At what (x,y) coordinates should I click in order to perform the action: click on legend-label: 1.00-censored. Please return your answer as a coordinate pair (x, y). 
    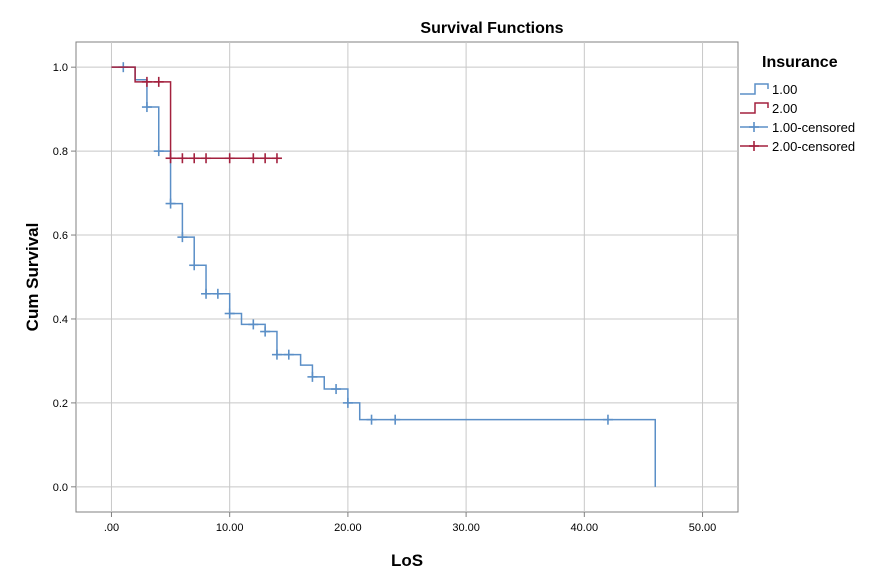
    Looking at the image, I should click on (813, 127).